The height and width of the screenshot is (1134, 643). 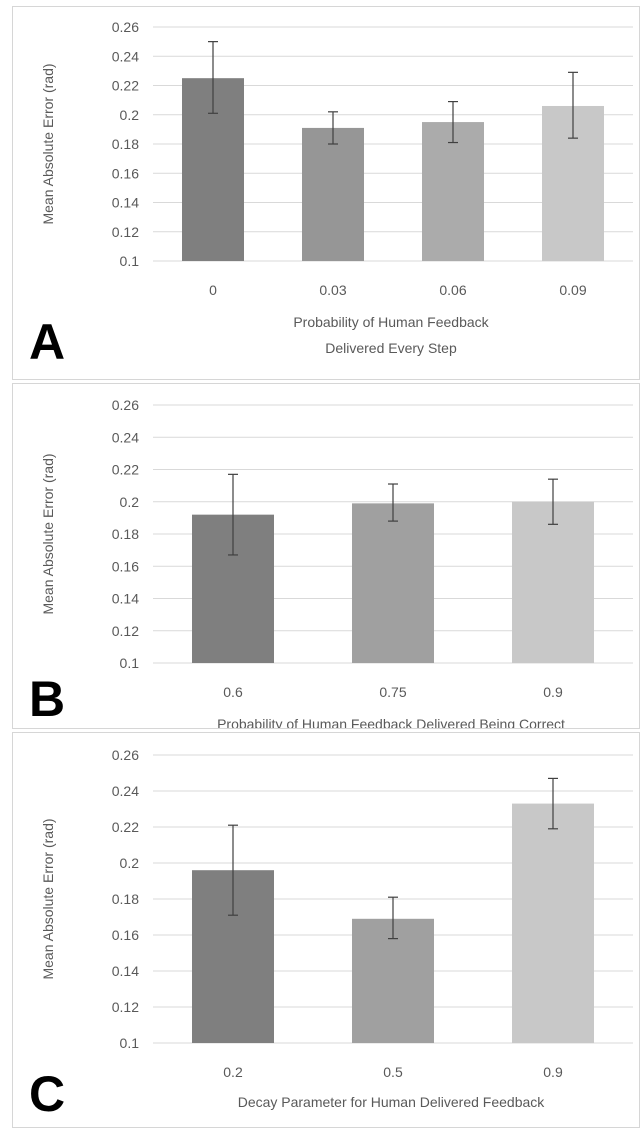 What do you see at coordinates (553, 692) in the screenshot?
I see `x-tick-label-b: 0.9` at bounding box center [553, 692].